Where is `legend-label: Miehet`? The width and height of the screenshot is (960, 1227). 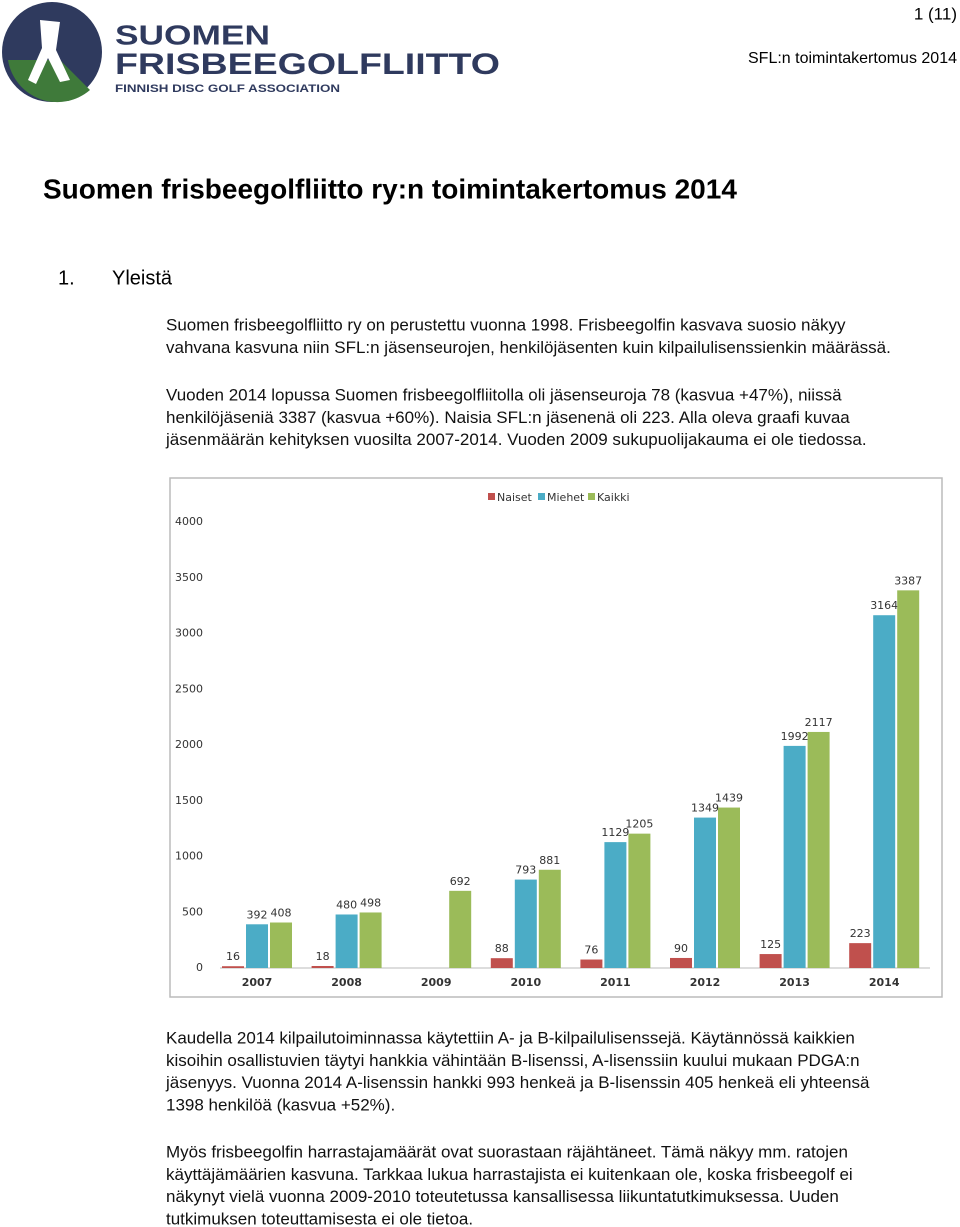 legend-label: Miehet is located at coordinates (566, 497).